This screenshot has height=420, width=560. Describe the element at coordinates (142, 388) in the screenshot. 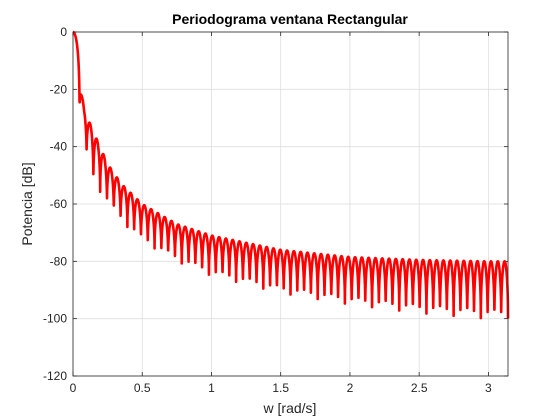

I see `x-tick-label: 0.5` at that location.